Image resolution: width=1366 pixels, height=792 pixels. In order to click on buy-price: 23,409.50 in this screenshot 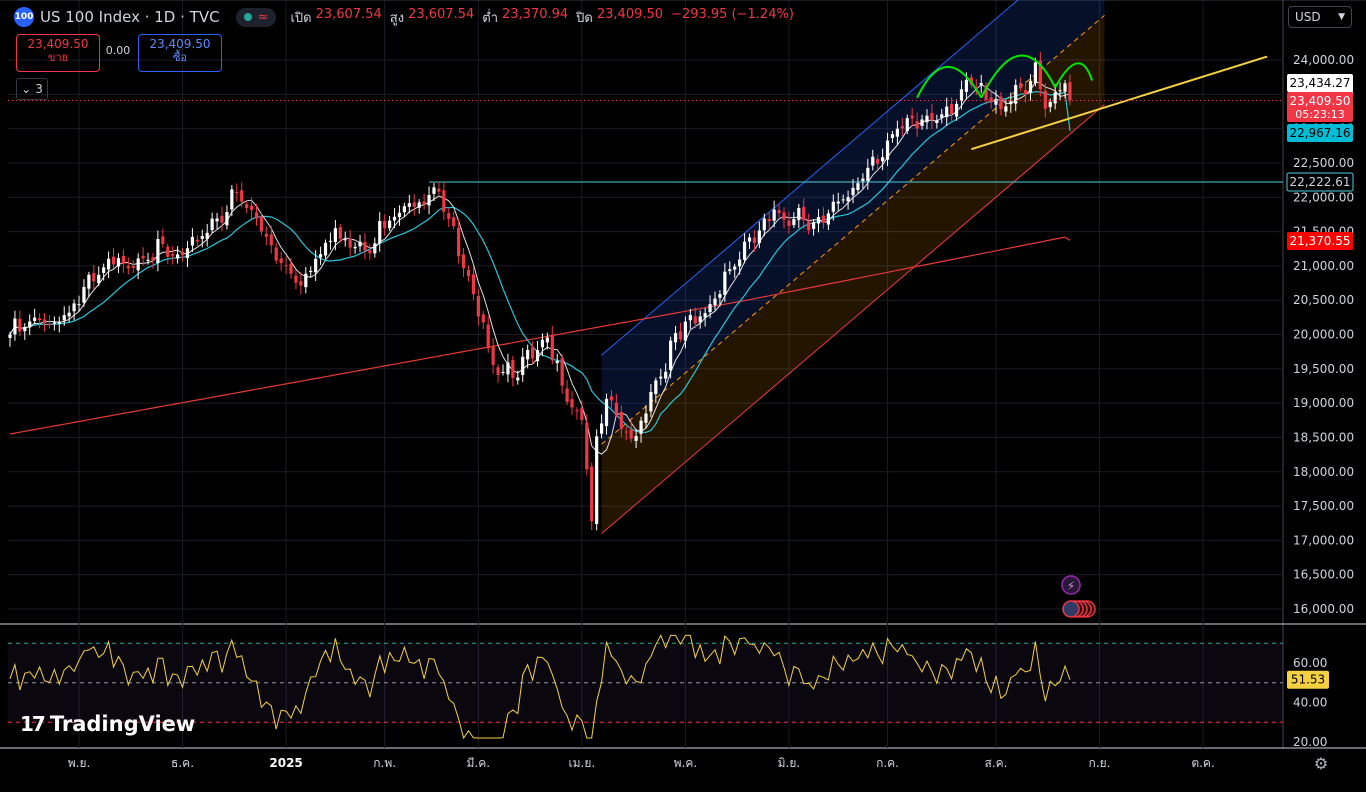, I will do `click(180, 44)`.